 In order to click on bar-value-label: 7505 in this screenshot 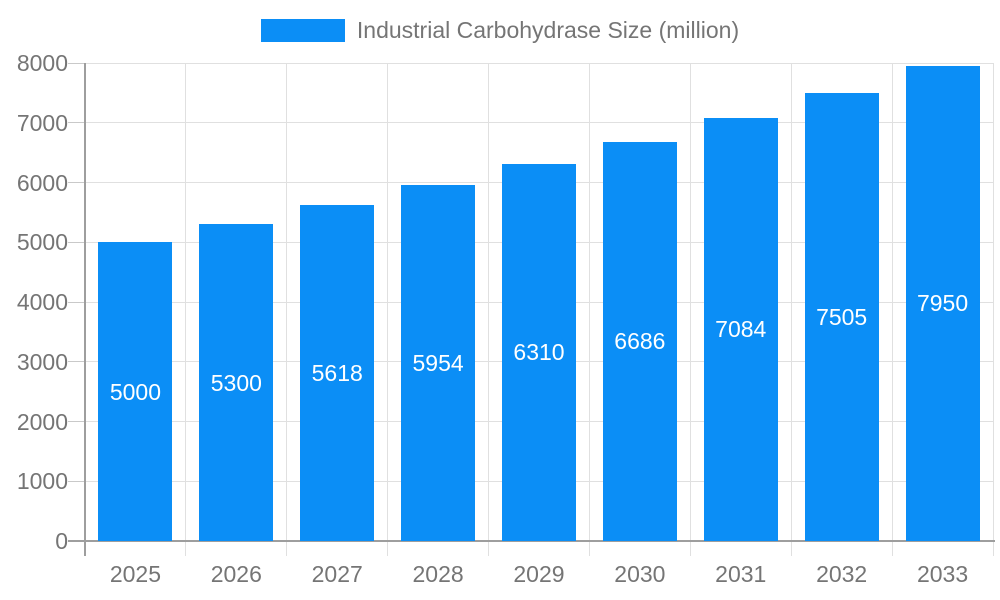, I will do `click(842, 316)`.